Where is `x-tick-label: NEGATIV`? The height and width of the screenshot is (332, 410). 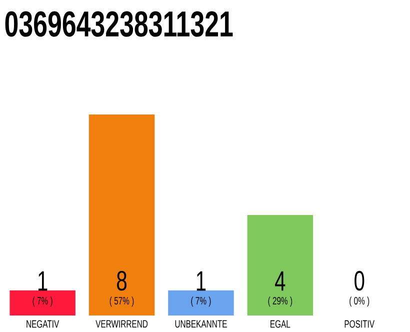 x-tick-label: NEGATIV is located at coordinates (43, 324).